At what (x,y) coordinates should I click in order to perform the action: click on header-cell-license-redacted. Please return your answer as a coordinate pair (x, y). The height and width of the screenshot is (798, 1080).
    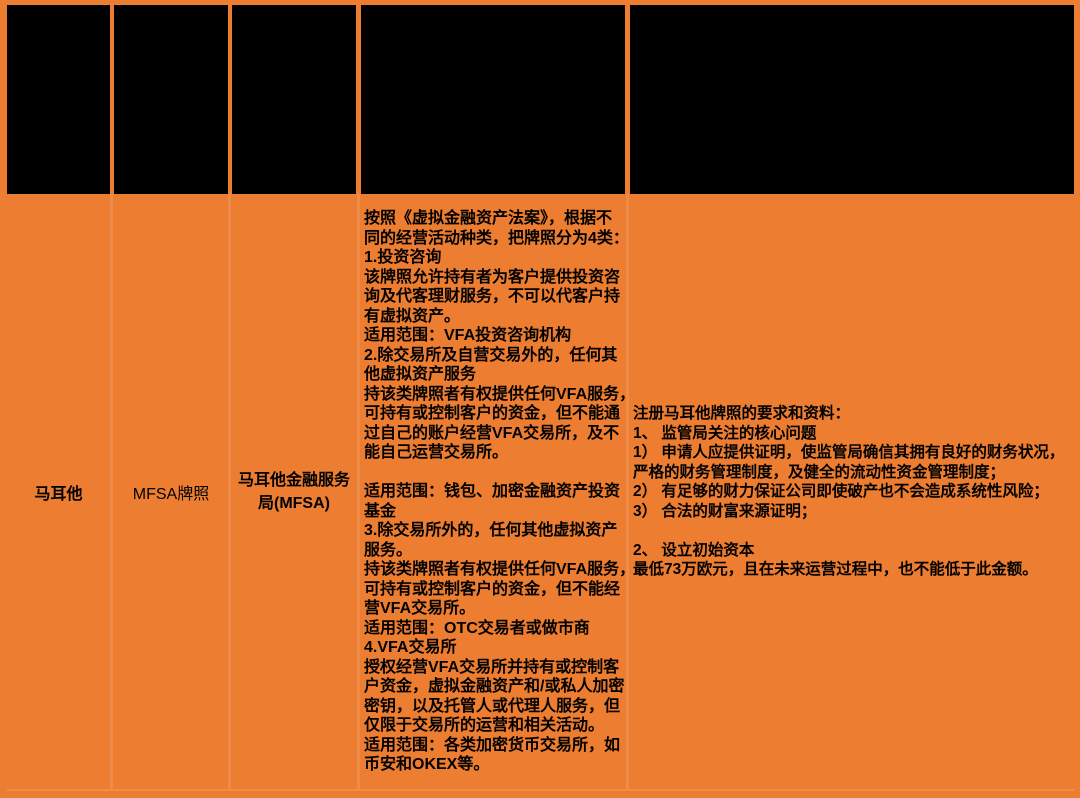
    Looking at the image, I should click on (171, 99).